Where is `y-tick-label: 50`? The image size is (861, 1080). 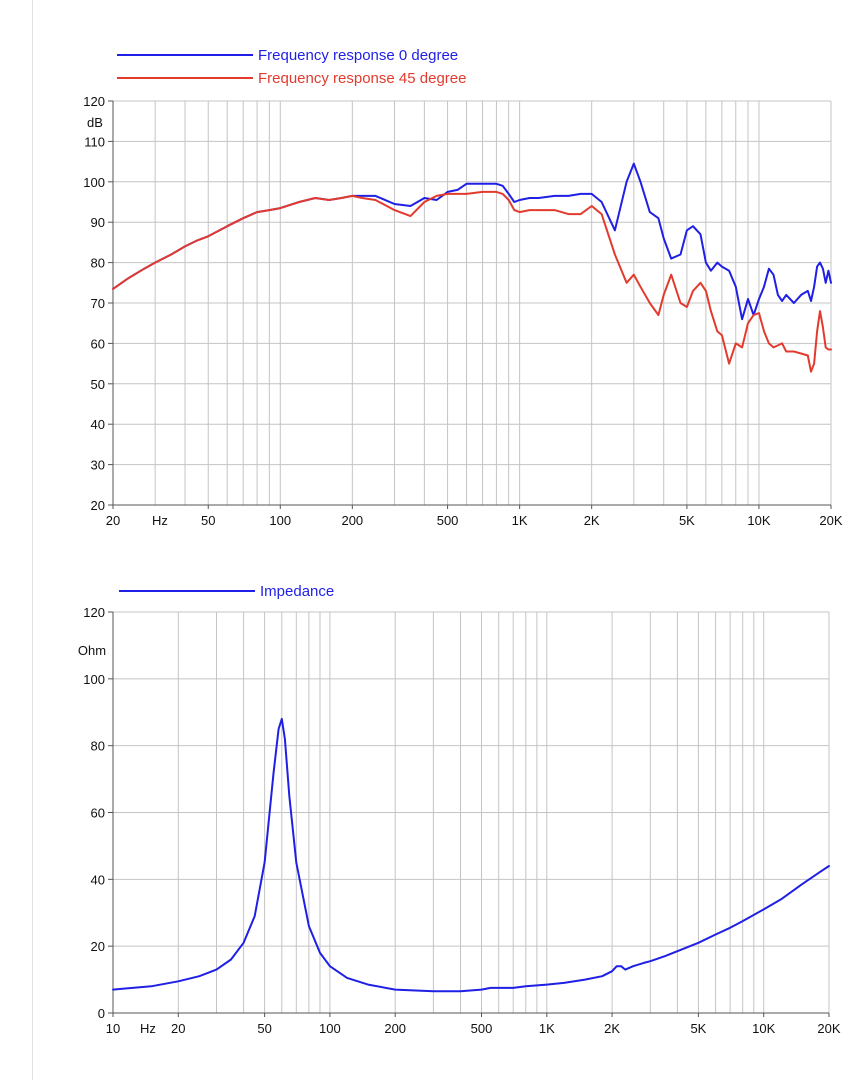 y-tick-label: 50 is located at coordinates (98, 384).